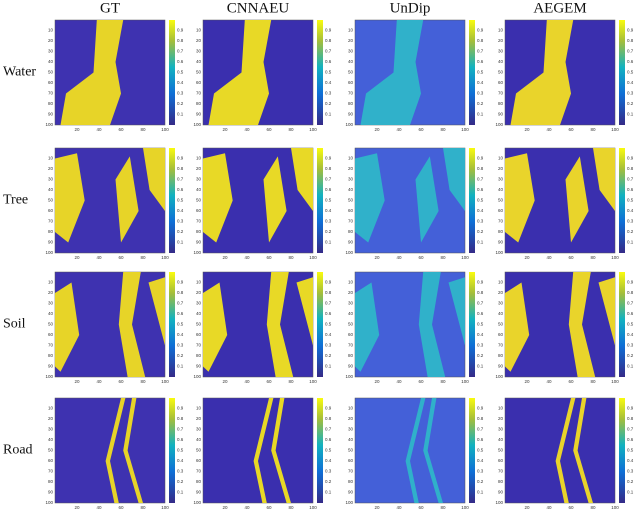  I want to click on column-header: AEGEM, so click(559, 8).